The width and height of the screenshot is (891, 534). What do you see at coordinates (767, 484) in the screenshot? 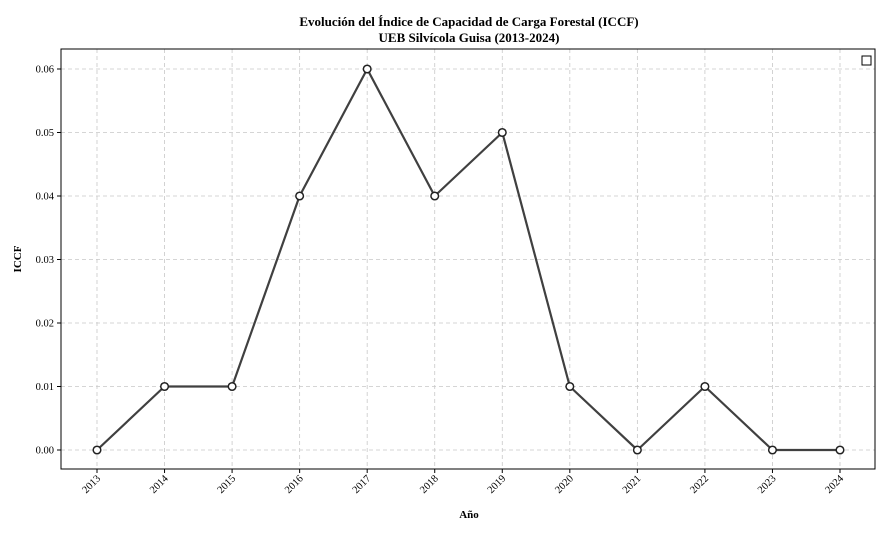
I see `x-tick-label: 2023` at bounding box center [767, 484].